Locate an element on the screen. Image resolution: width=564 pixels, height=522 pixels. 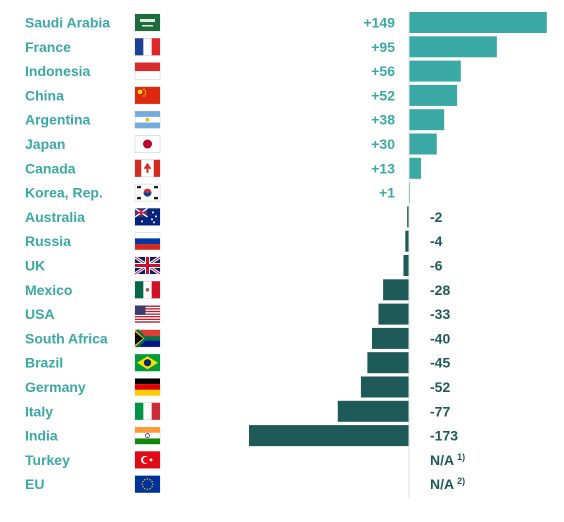
category-label: Indonesia is located at coordinates (58, 71).